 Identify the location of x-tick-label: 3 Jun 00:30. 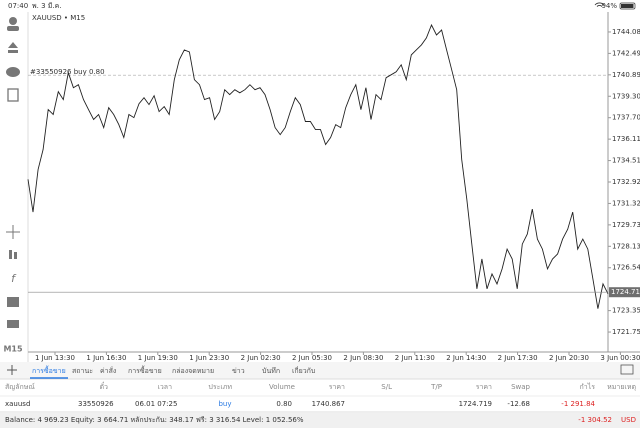
(620, 358).